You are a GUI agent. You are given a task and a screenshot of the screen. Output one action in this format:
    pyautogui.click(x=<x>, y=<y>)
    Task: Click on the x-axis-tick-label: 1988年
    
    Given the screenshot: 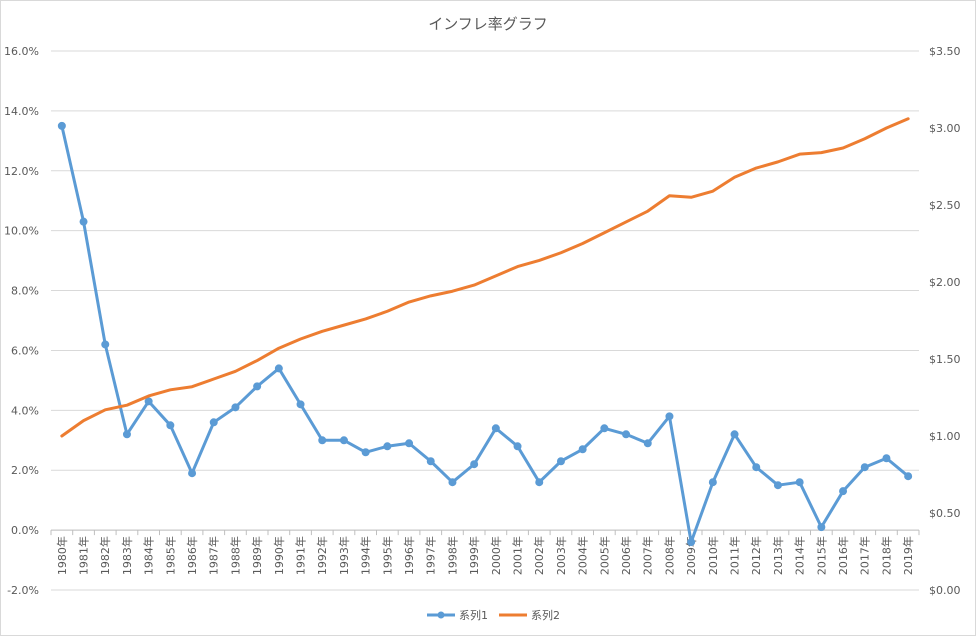 What is the action you would take?
    pyautogui.click(x=235, y=555)
    